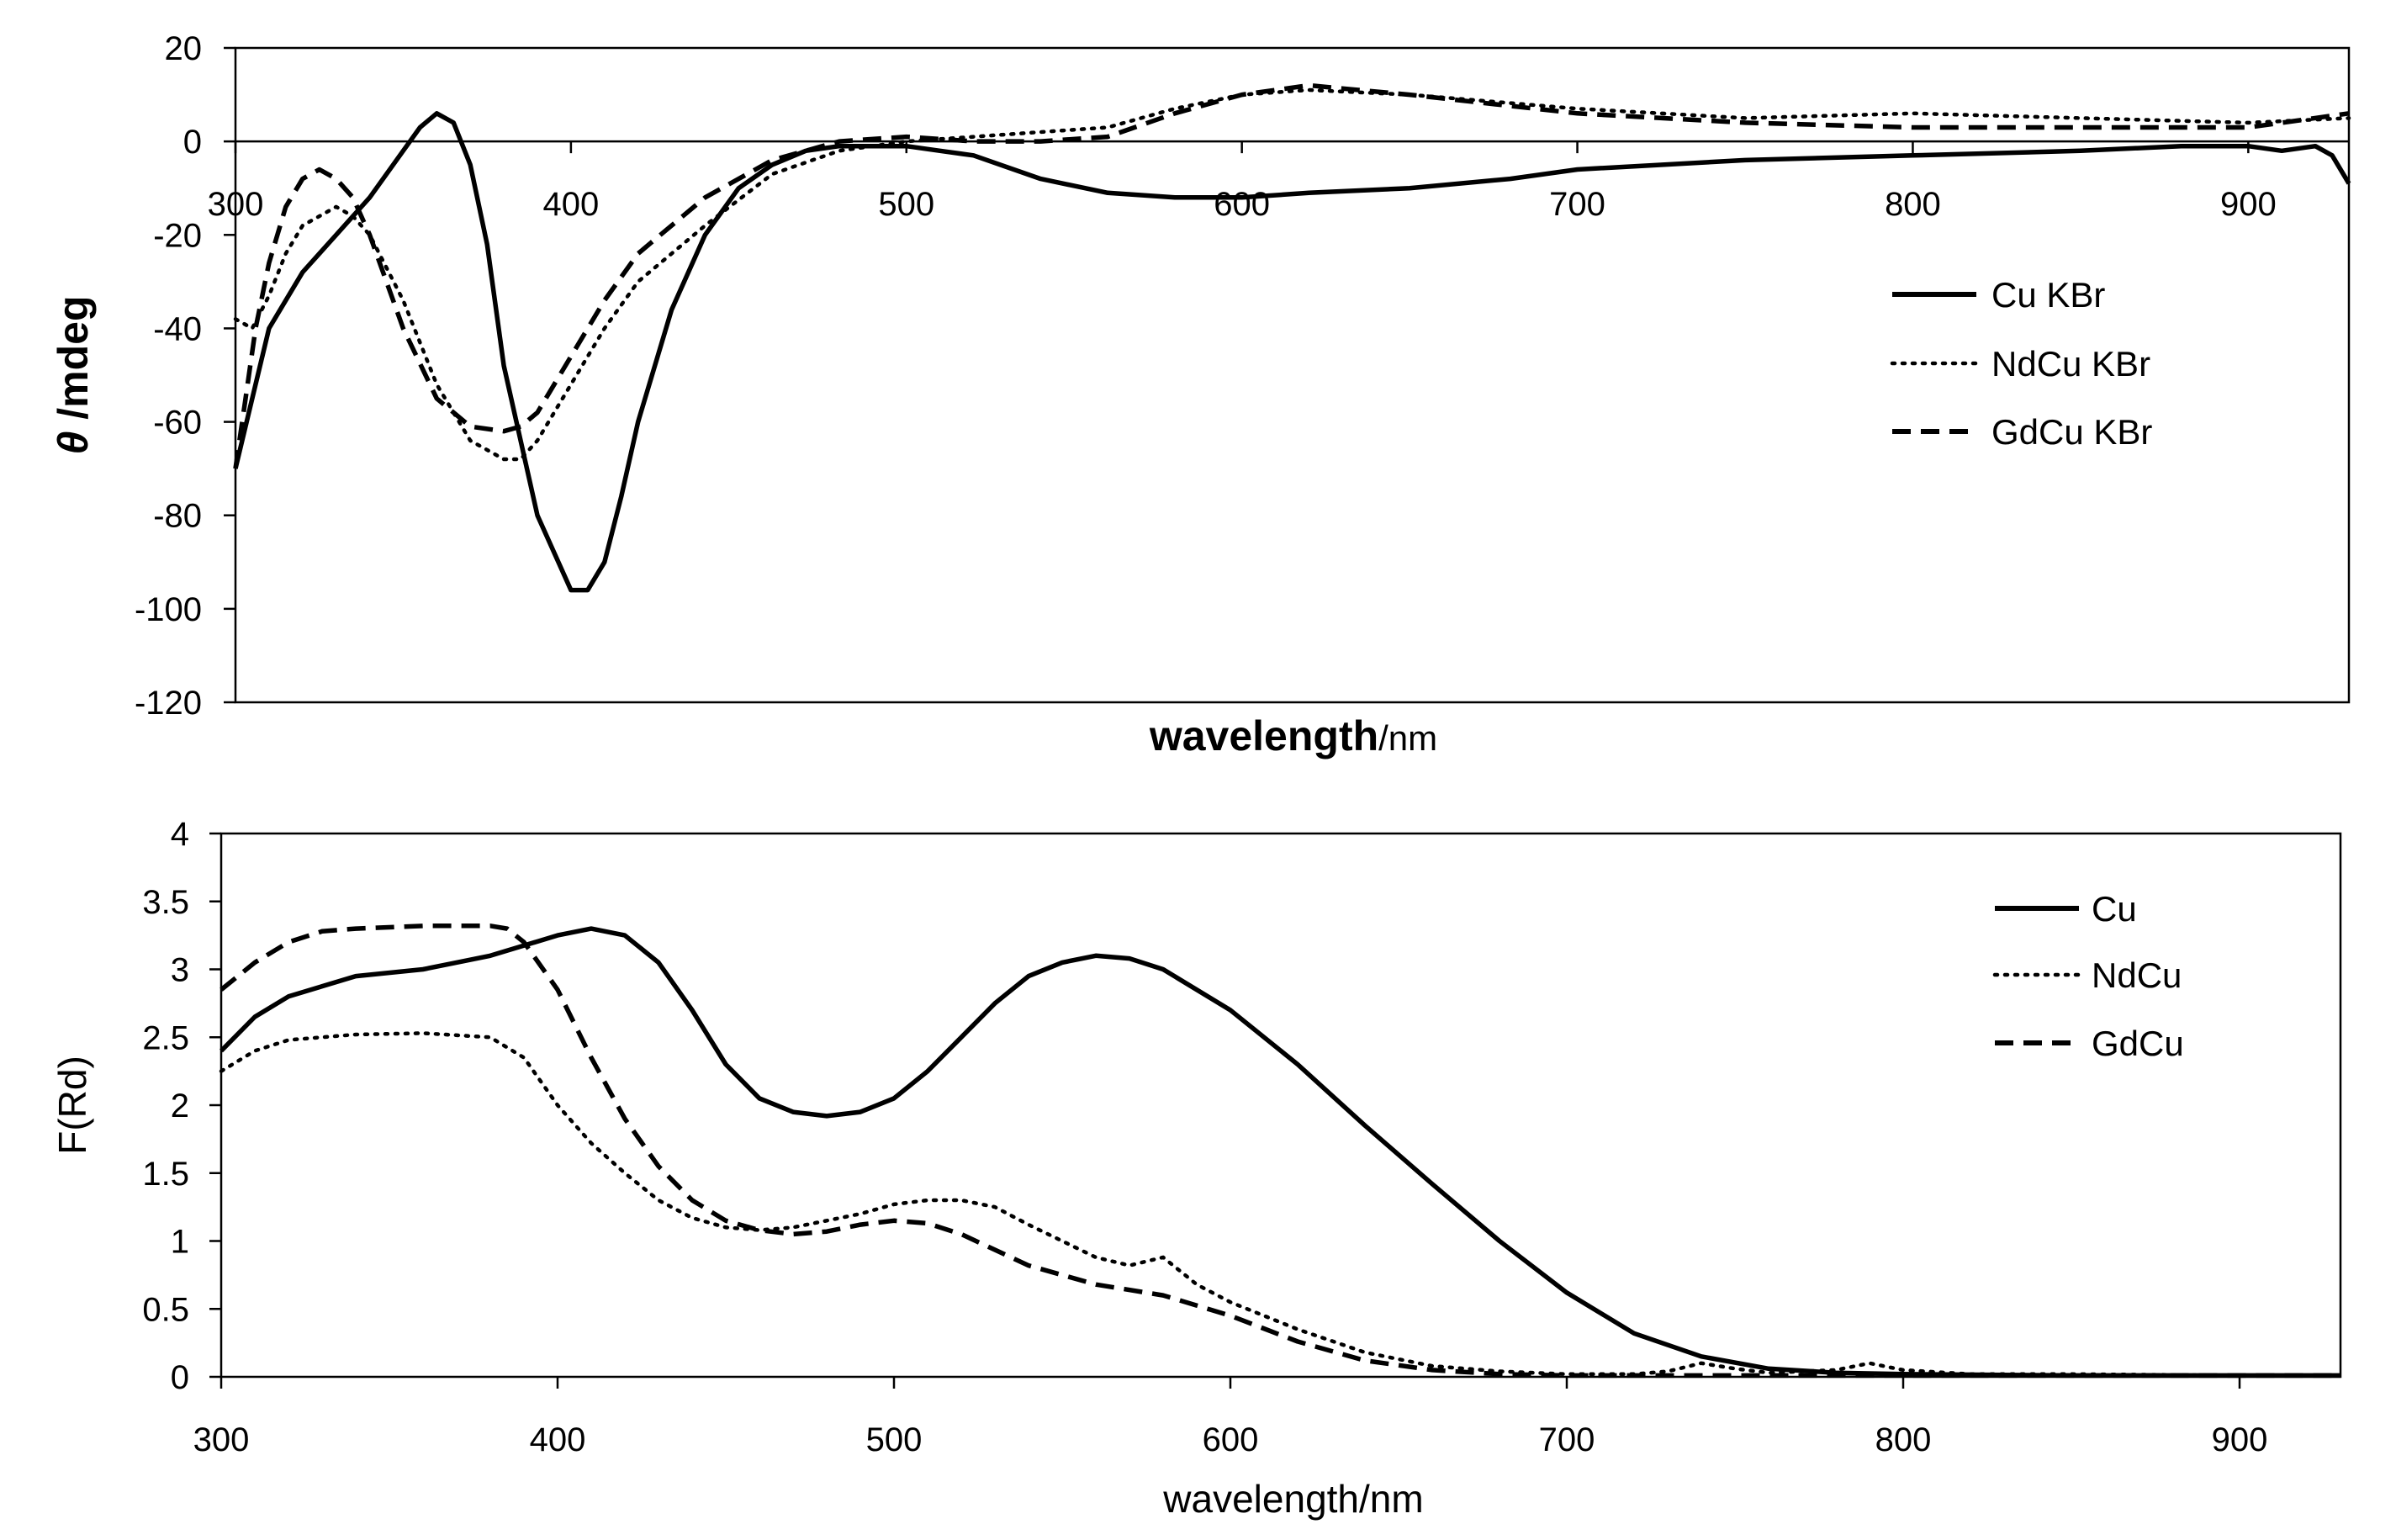 The image size is (2396, 1540). What do you see at coordinates (2048, 295) in the screenshot?
I see `legend-label: Cu KBr` at bounding box center [2048, 295].